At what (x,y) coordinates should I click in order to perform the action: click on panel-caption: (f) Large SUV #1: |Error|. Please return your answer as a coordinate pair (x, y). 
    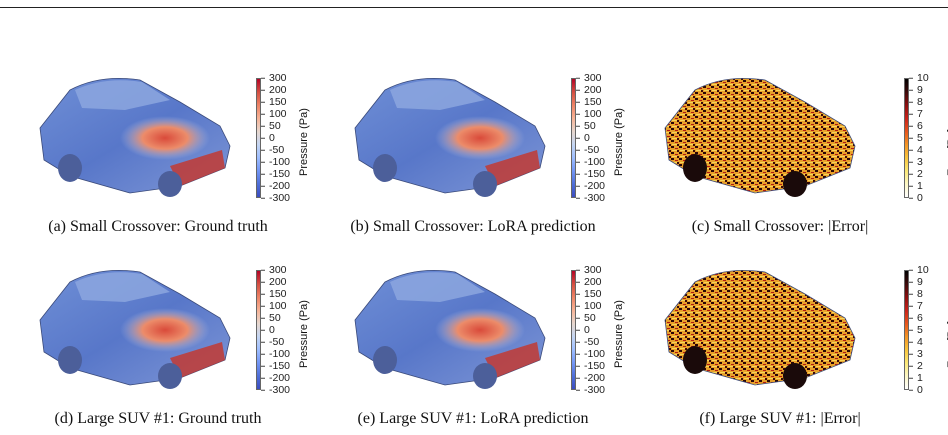
    Looking at the image, I should click on (780, 418).